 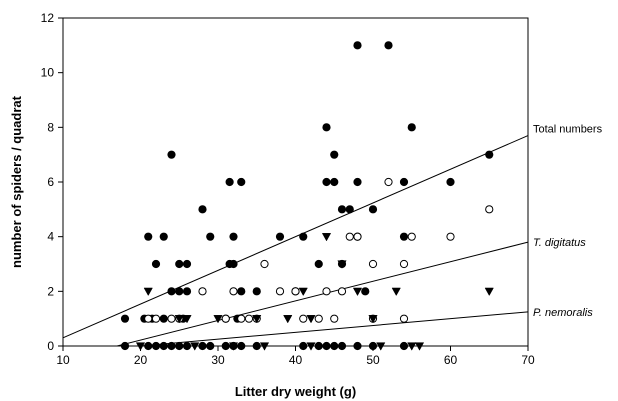 I want to click on y-tick-label: 10, so click(x=48, y=73).